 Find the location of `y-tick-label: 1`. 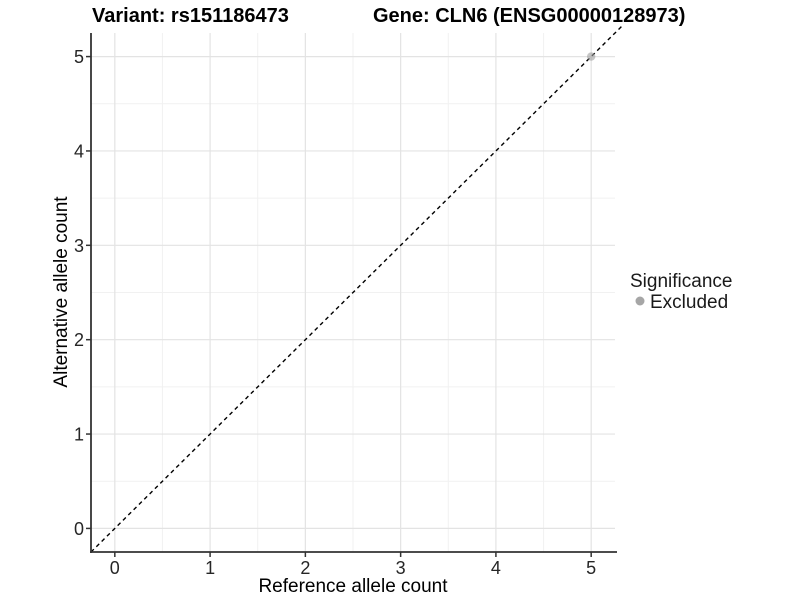

y-tick-label: 1 is located at coordinates (79, 435).